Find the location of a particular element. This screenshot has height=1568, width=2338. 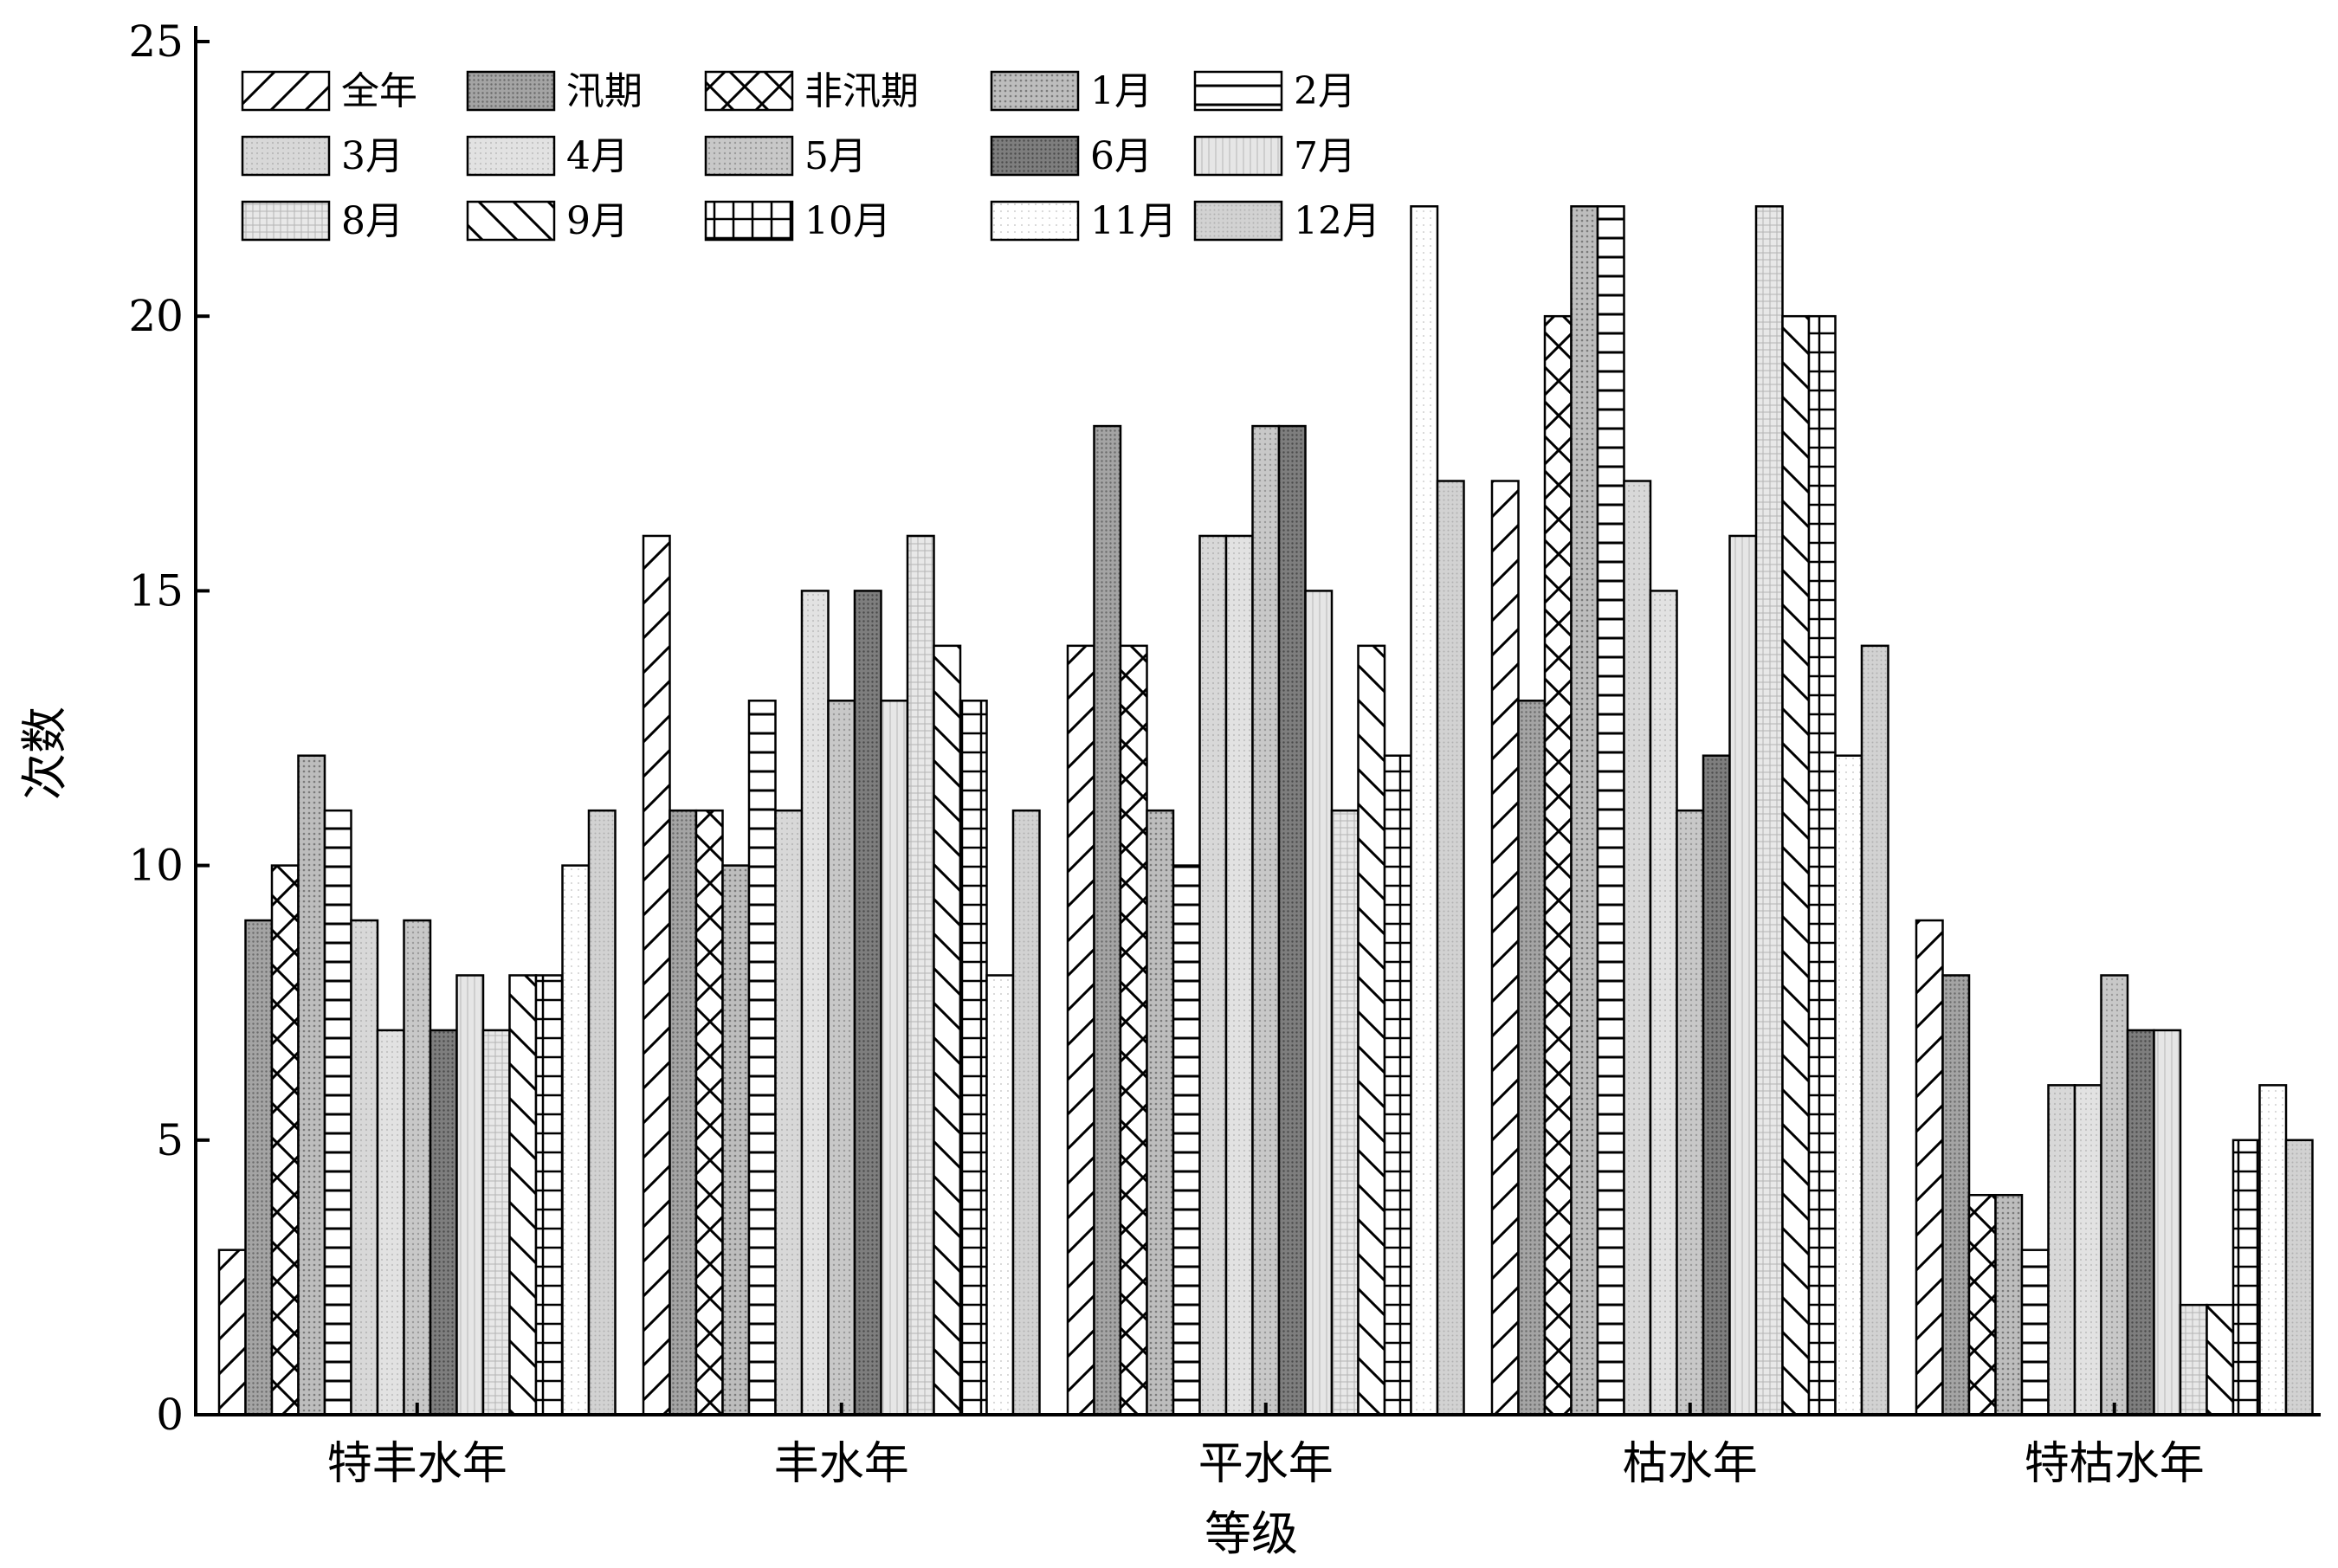

y-tick-label-20: 20 is located at coordinates (156, 316).